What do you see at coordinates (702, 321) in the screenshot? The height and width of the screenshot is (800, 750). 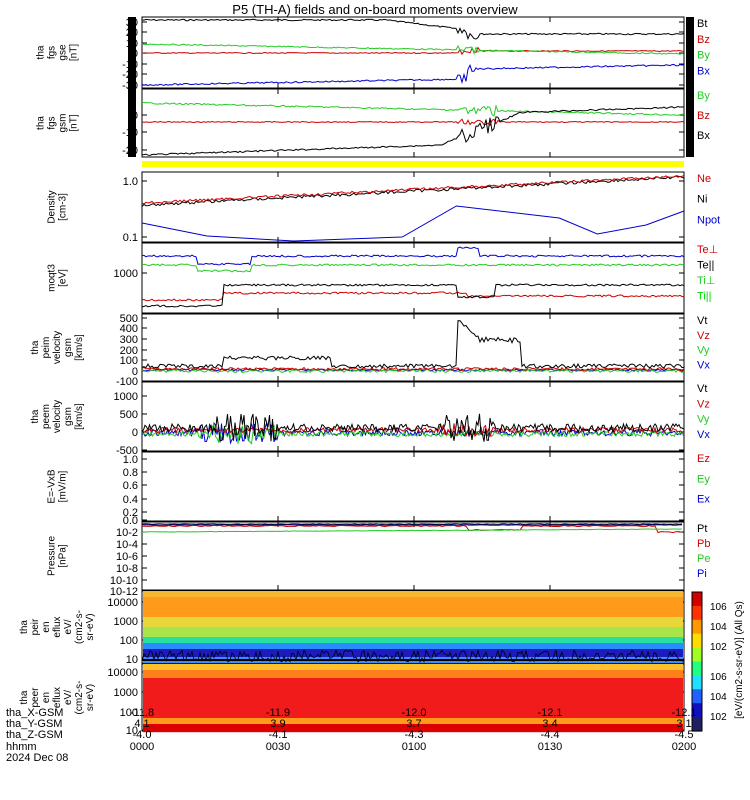 I see `legend-label: Vt` at bounding box center [702, 321].